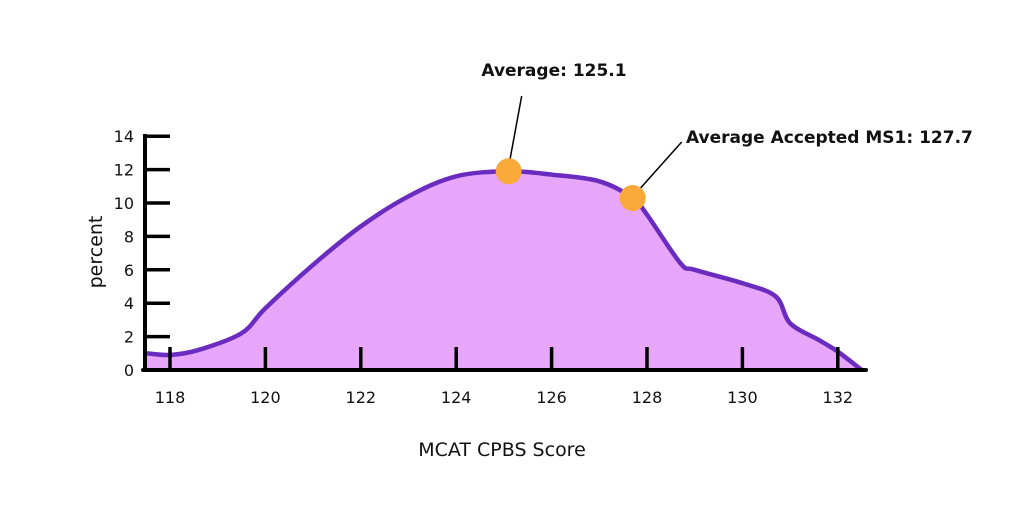  Describe the element at coordinates (515, 128) in the screenshot. I see `annotation-average-leader` at that location.